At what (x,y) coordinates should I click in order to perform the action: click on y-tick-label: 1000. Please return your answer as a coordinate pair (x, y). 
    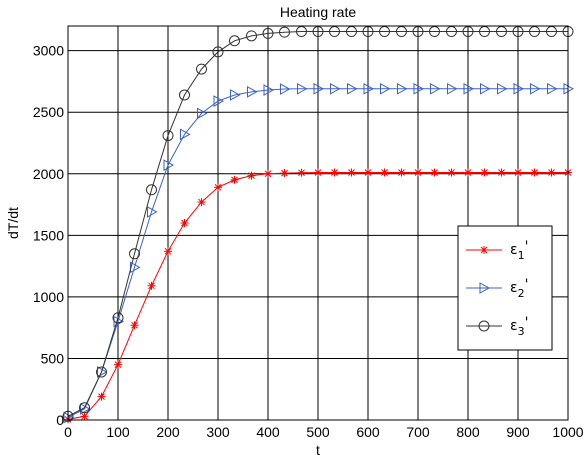
    Looking at the image, I should click on (48, 297).